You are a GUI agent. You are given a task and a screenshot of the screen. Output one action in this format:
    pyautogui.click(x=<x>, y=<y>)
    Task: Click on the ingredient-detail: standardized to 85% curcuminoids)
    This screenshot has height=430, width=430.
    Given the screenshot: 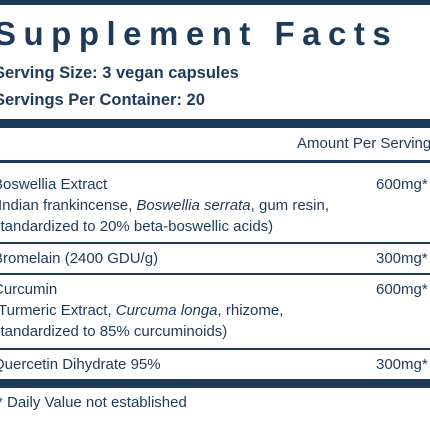 What is the action you would take?
    pyautogui.click(x=114, y=331)
    